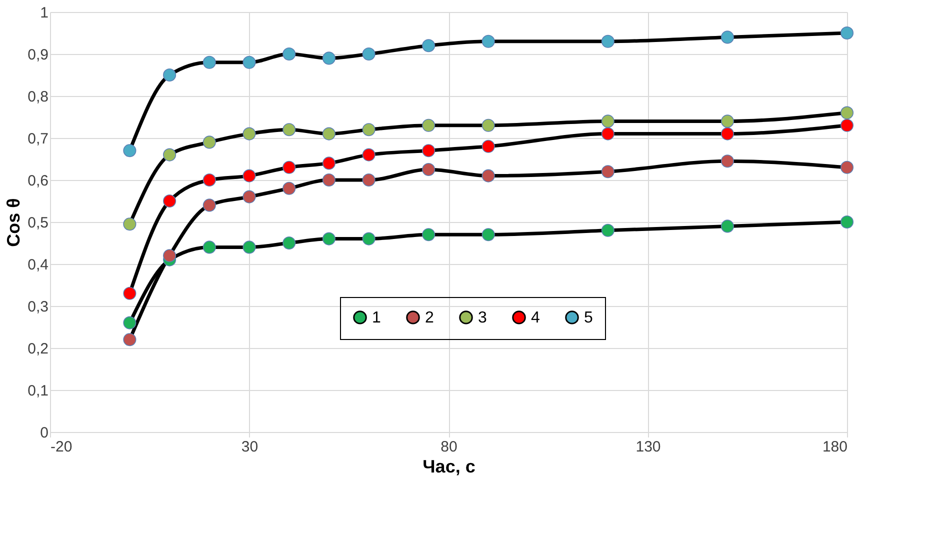  I want to click on y-tick-label: 0,6, so click(38, 181).